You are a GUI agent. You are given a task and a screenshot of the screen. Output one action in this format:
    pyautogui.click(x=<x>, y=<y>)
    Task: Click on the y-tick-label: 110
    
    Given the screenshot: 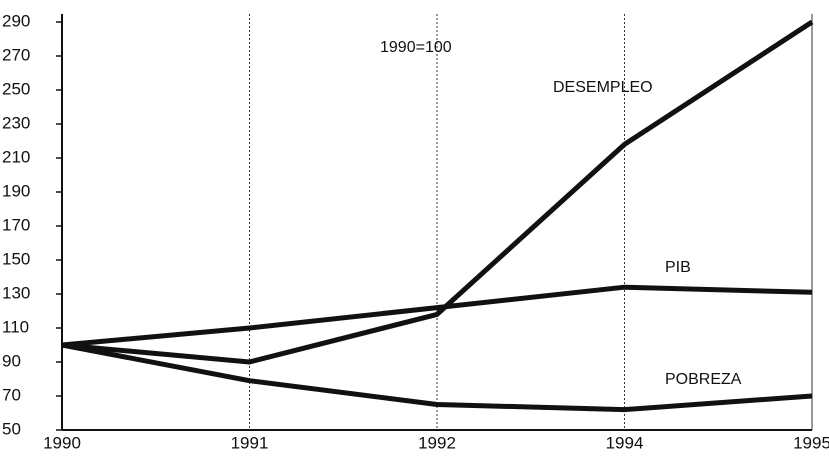 What is the action you would take?
    pyautogui.click(x=15, y=326)
    